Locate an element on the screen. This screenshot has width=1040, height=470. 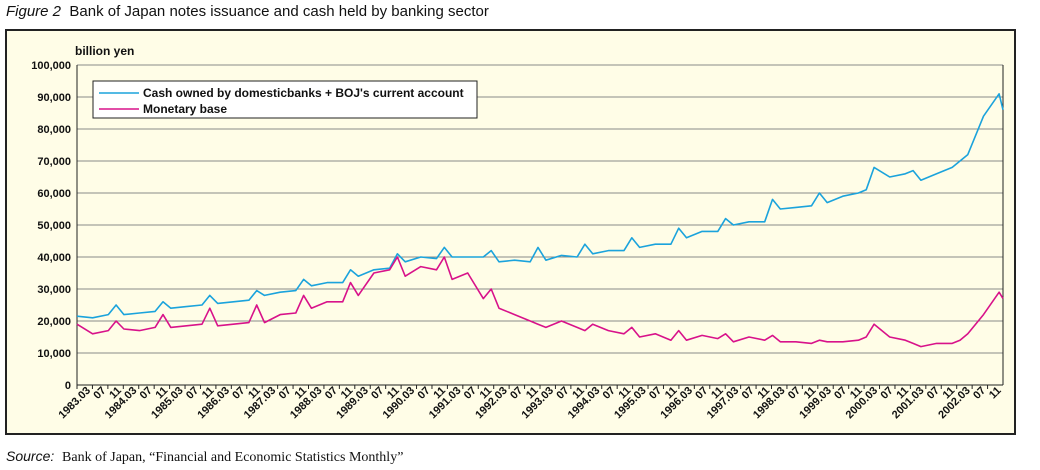
y-tick-label: 70,000 is located at coordinates (54, 162).